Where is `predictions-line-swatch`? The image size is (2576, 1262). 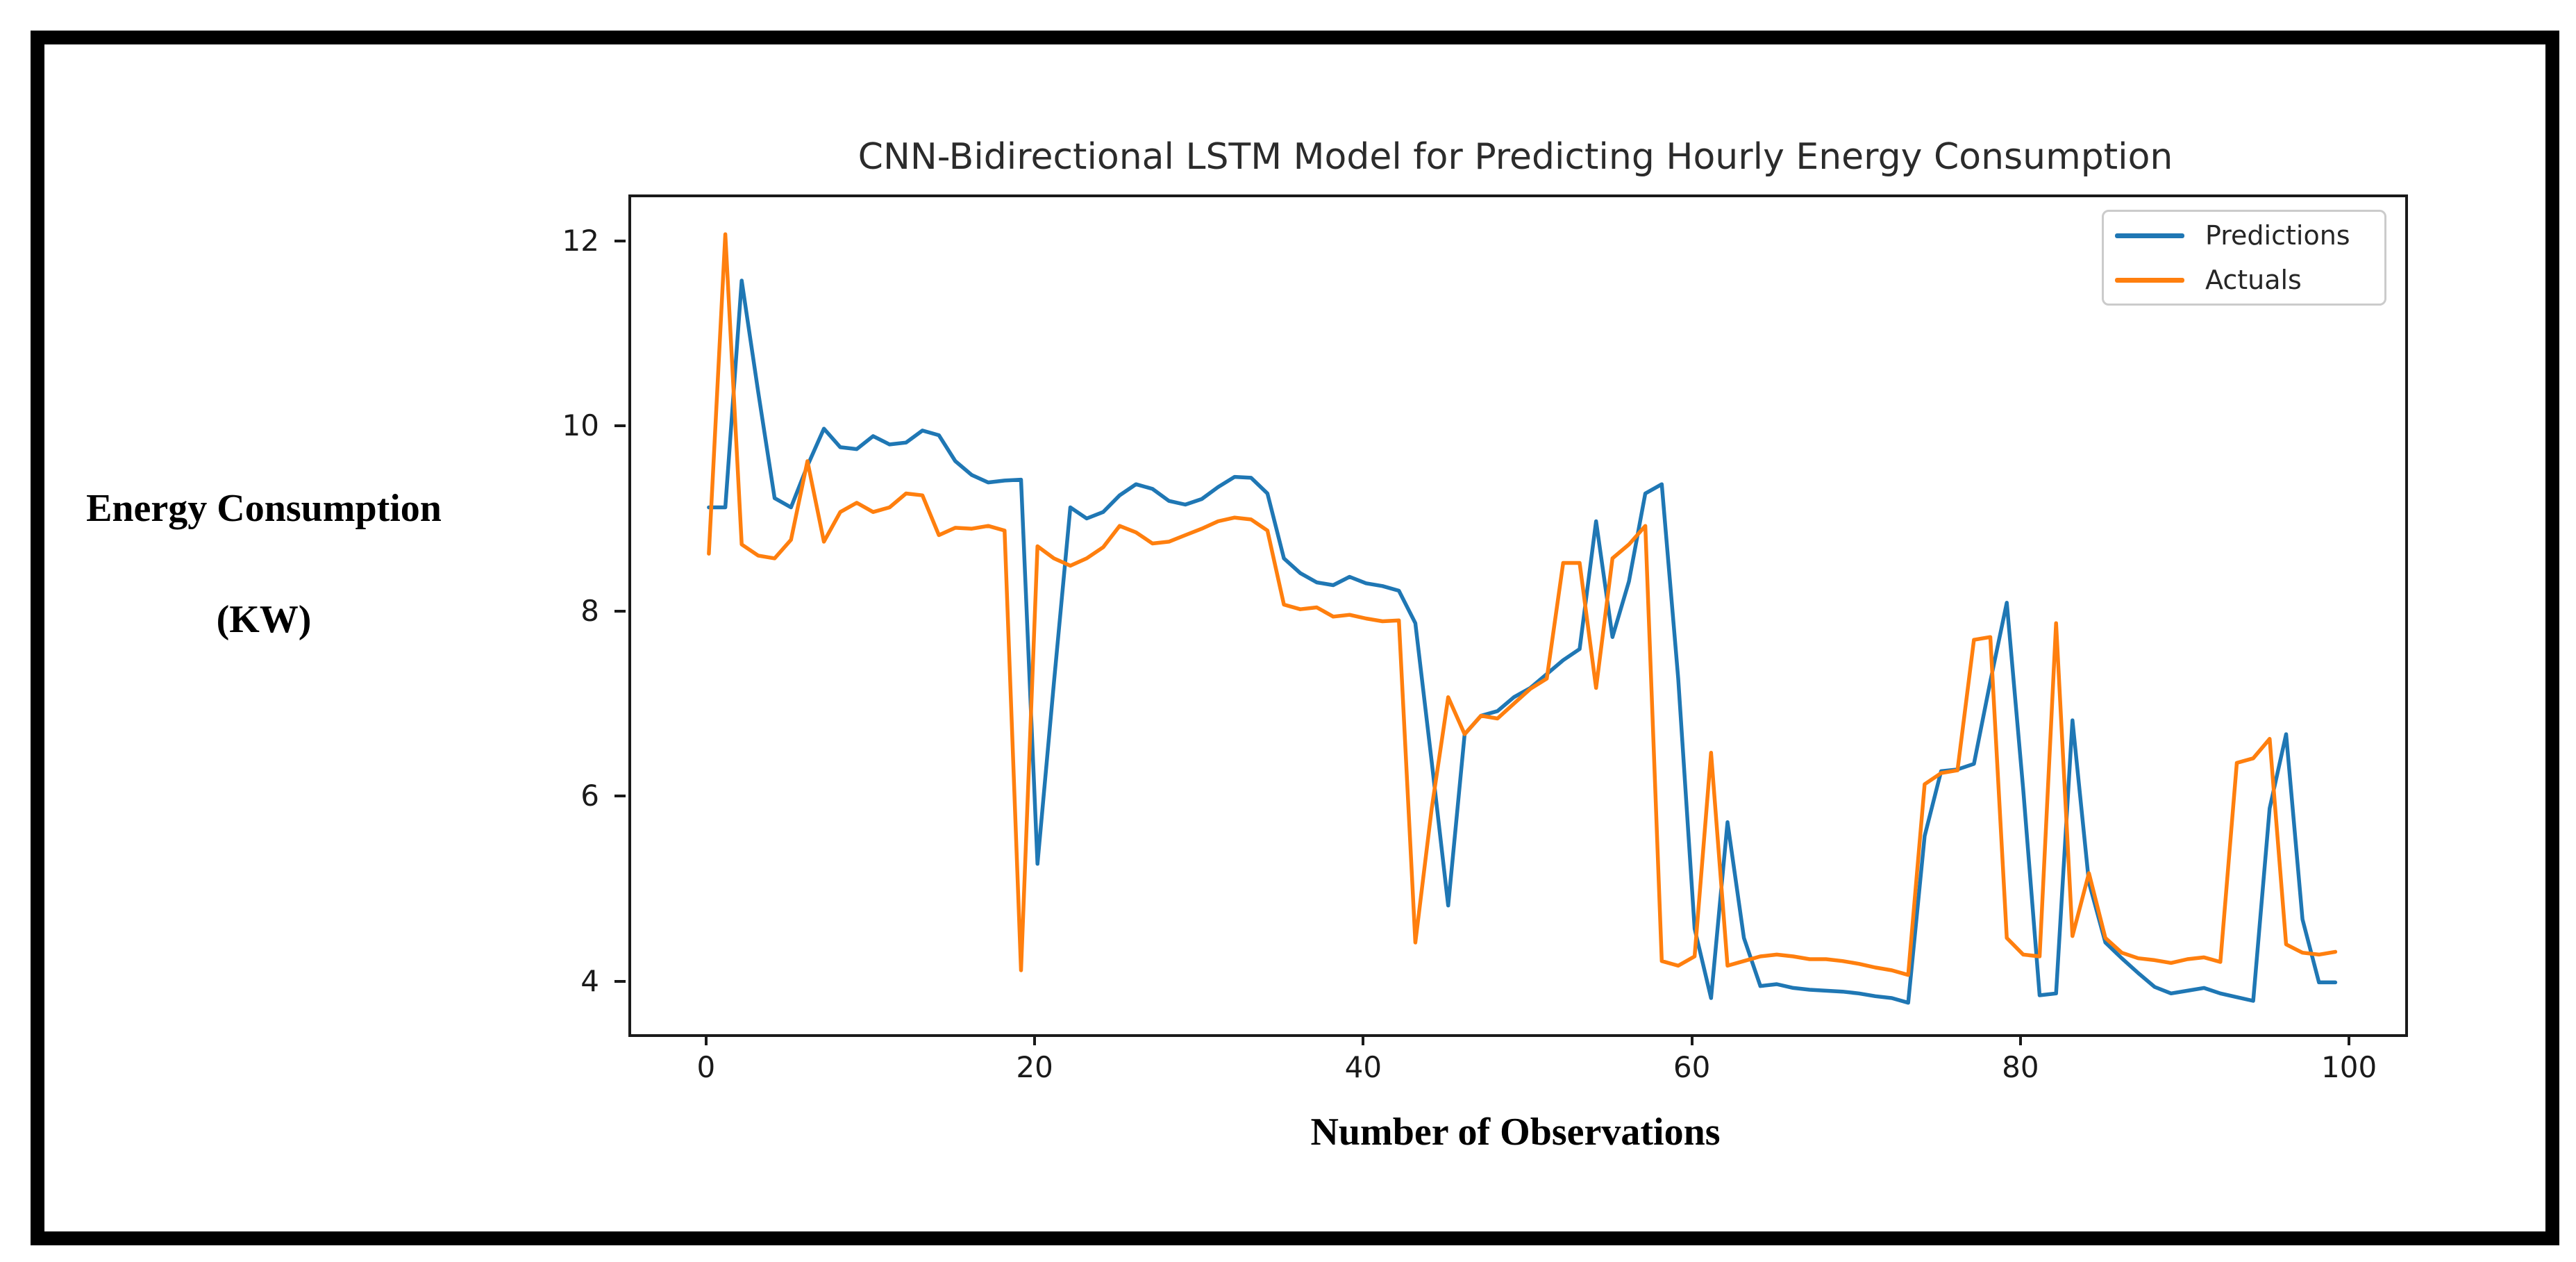
predictions-line-swatch is located at coordinates (2149, 235).